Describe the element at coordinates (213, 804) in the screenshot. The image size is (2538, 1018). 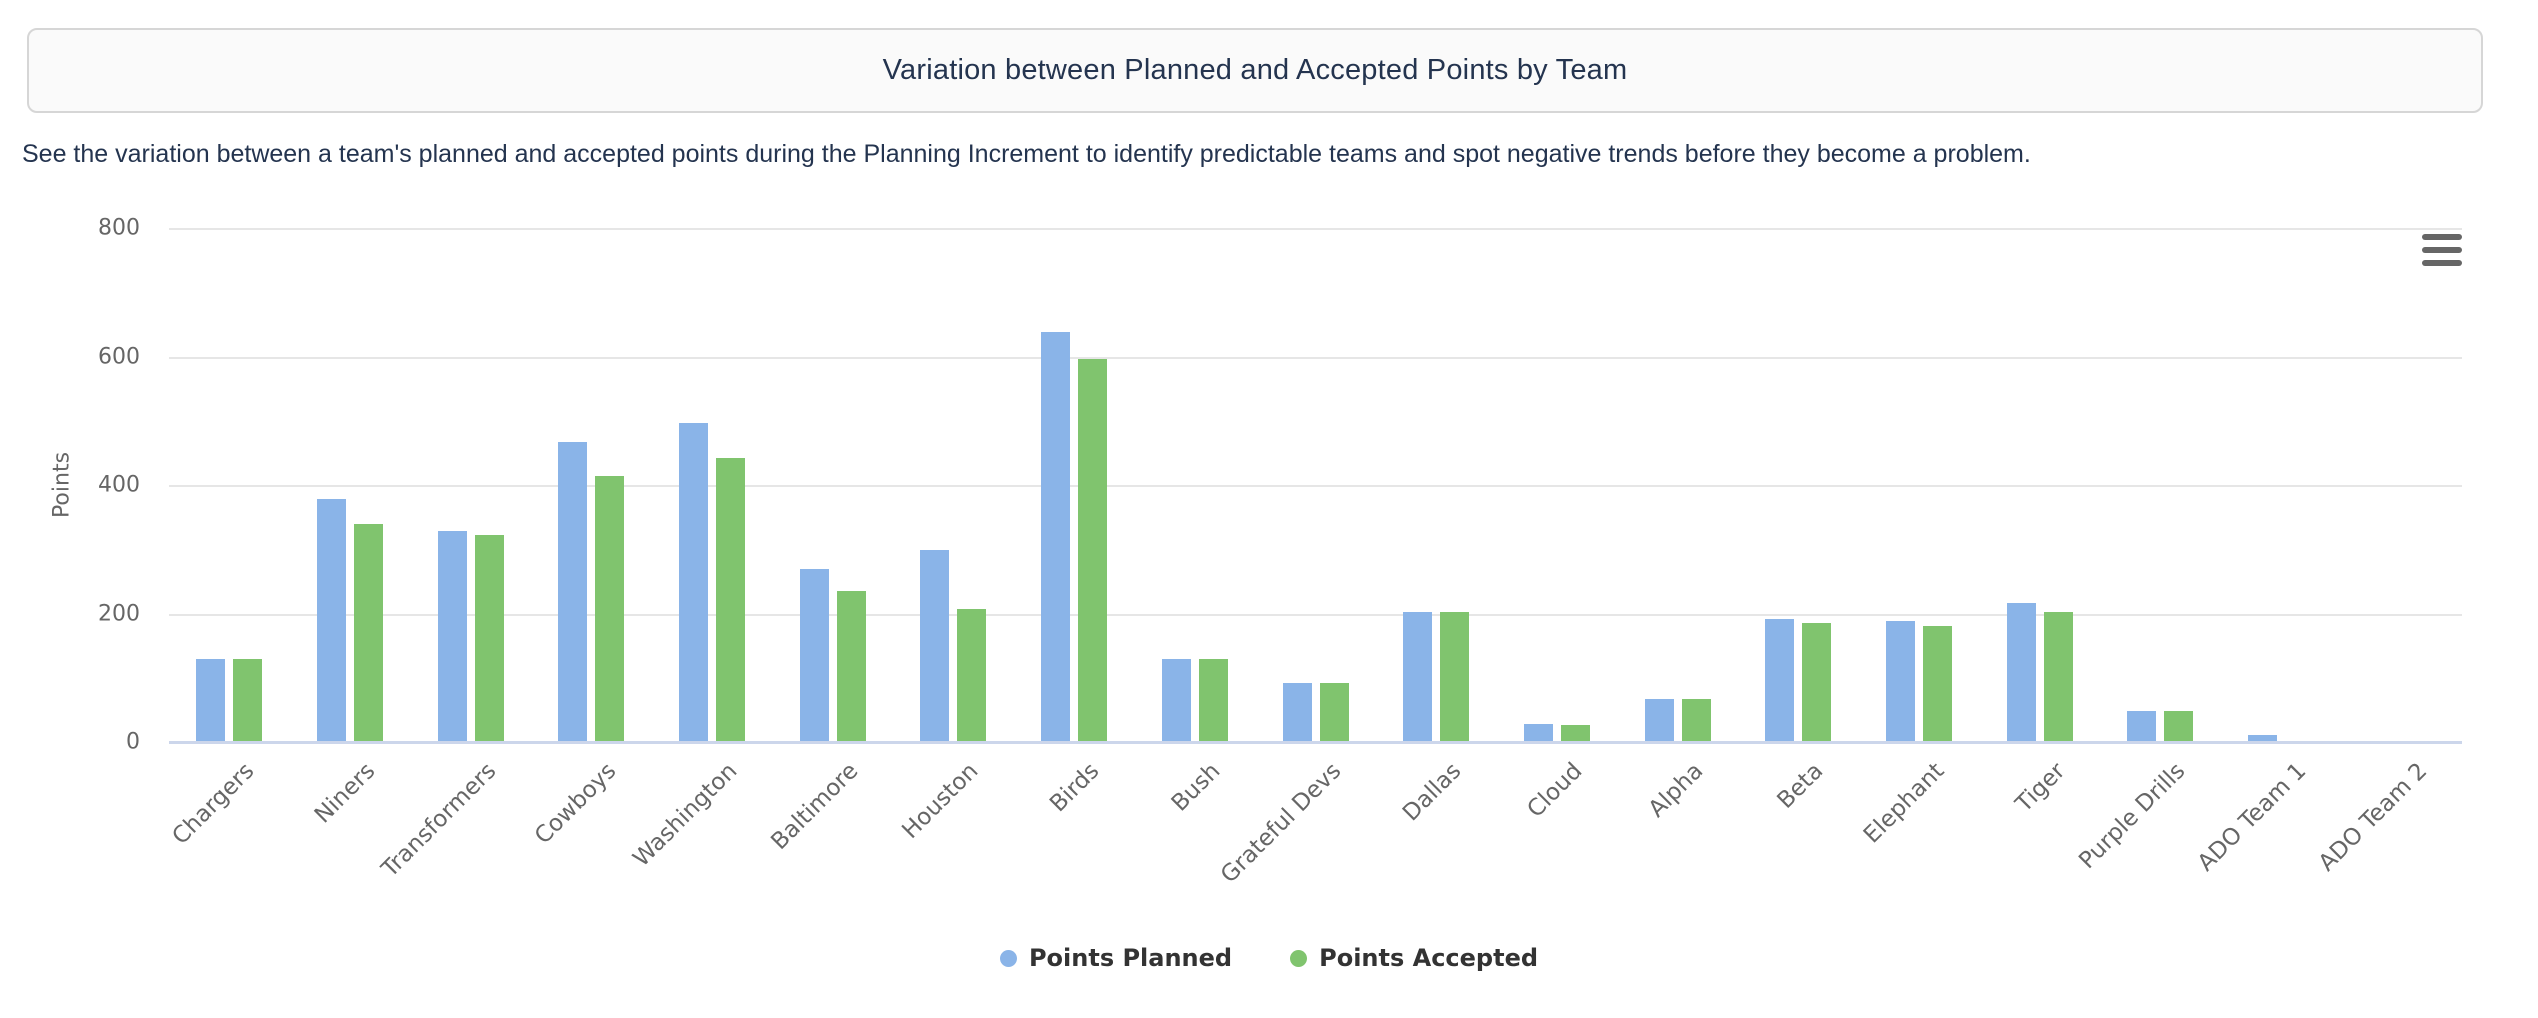
I see `x-label-chargers: Chargers` at that location.